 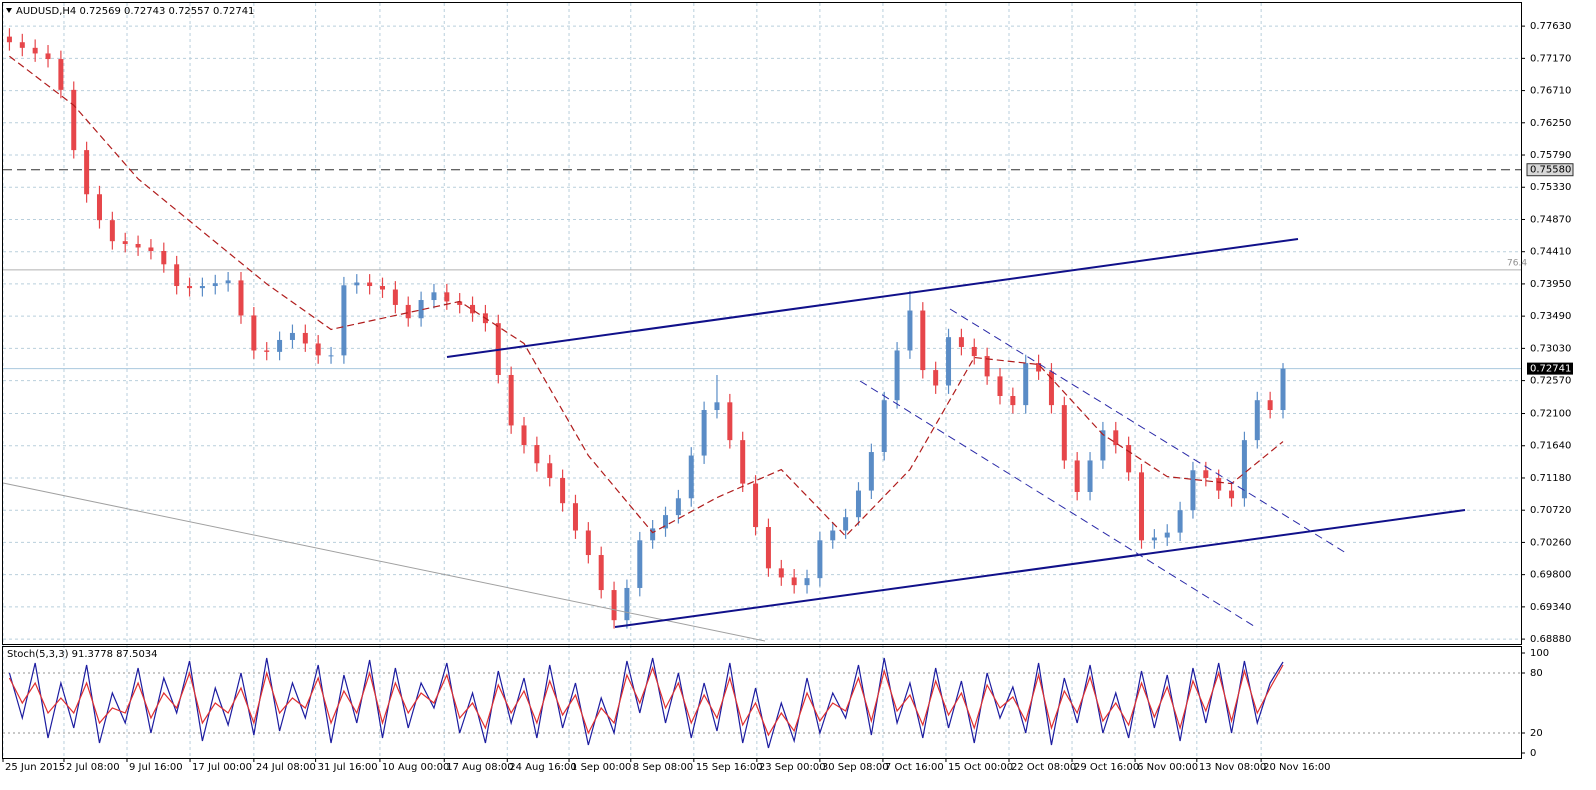 I want to click on x-tick-label: 30 Sep 08:00, so click(x=855, y=767).